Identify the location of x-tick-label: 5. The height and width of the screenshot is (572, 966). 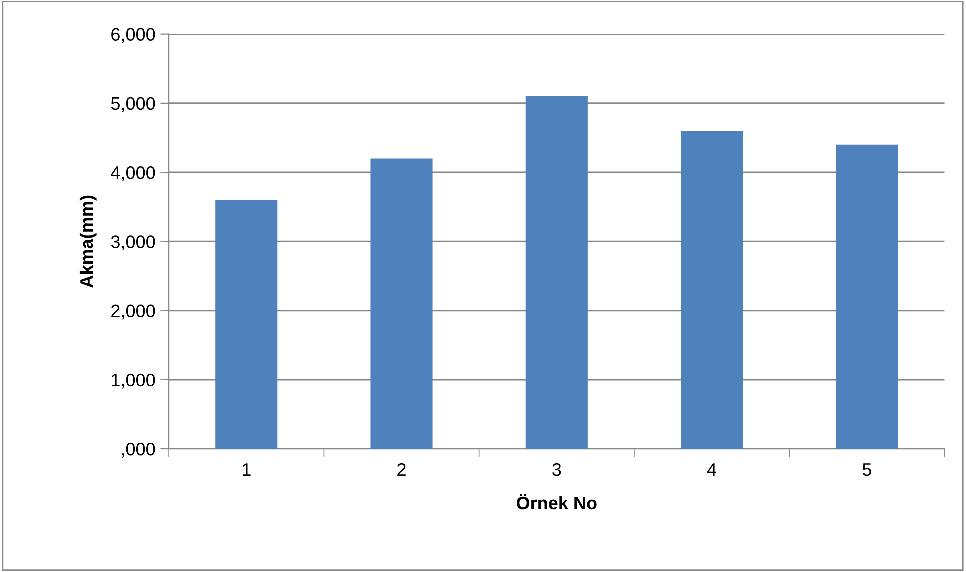
(867, 470).